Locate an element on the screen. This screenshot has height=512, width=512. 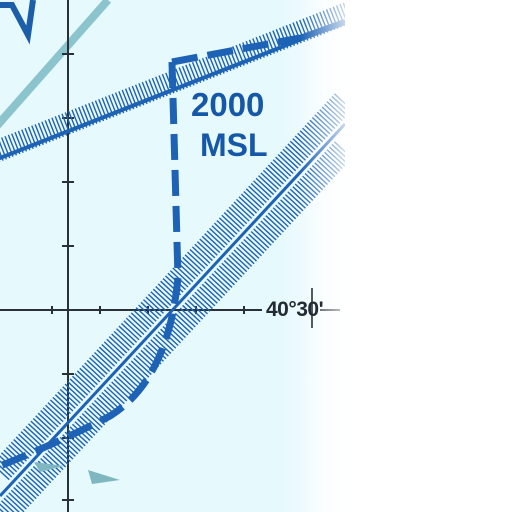
longitude-grid-line is located at coordinates (68, 256).